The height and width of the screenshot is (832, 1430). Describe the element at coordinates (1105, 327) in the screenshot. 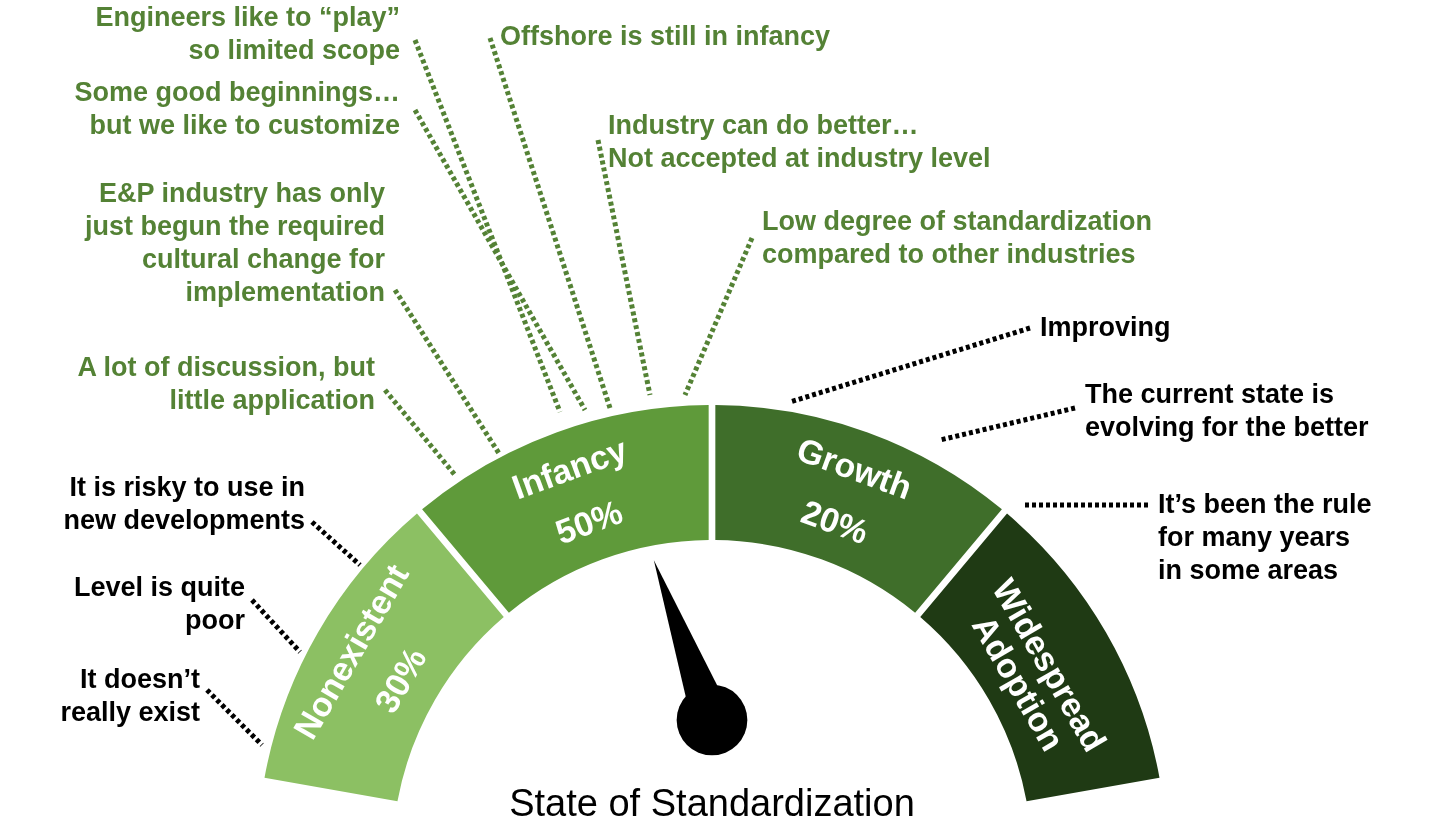

I see `text: Improving` at that location.